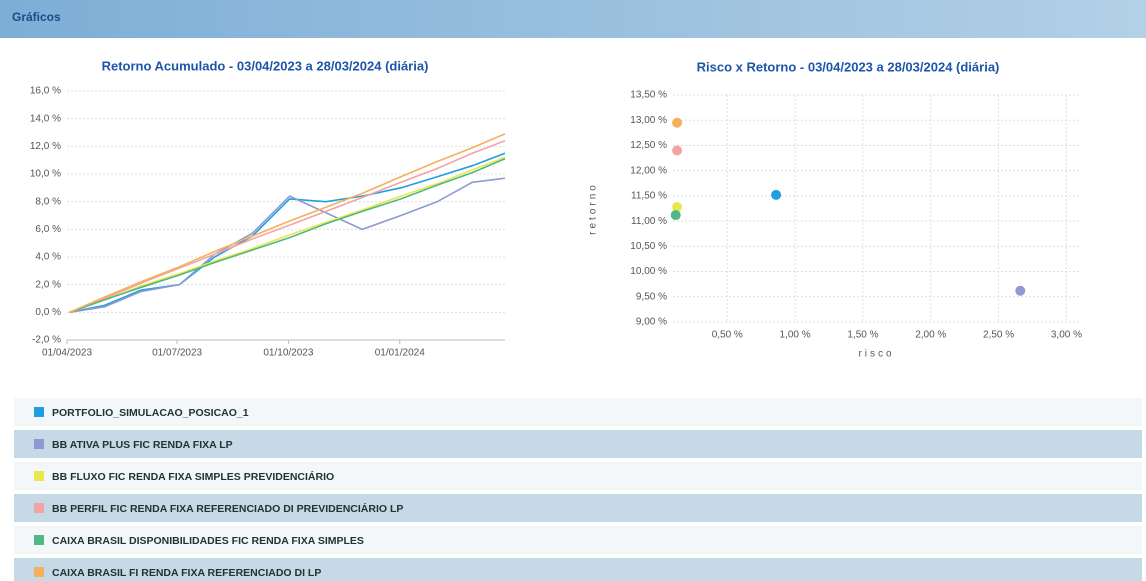  I want to click on legend-label: BB ATIVA PLUS FIC RENDA FIXA LP, so click(142, 445).